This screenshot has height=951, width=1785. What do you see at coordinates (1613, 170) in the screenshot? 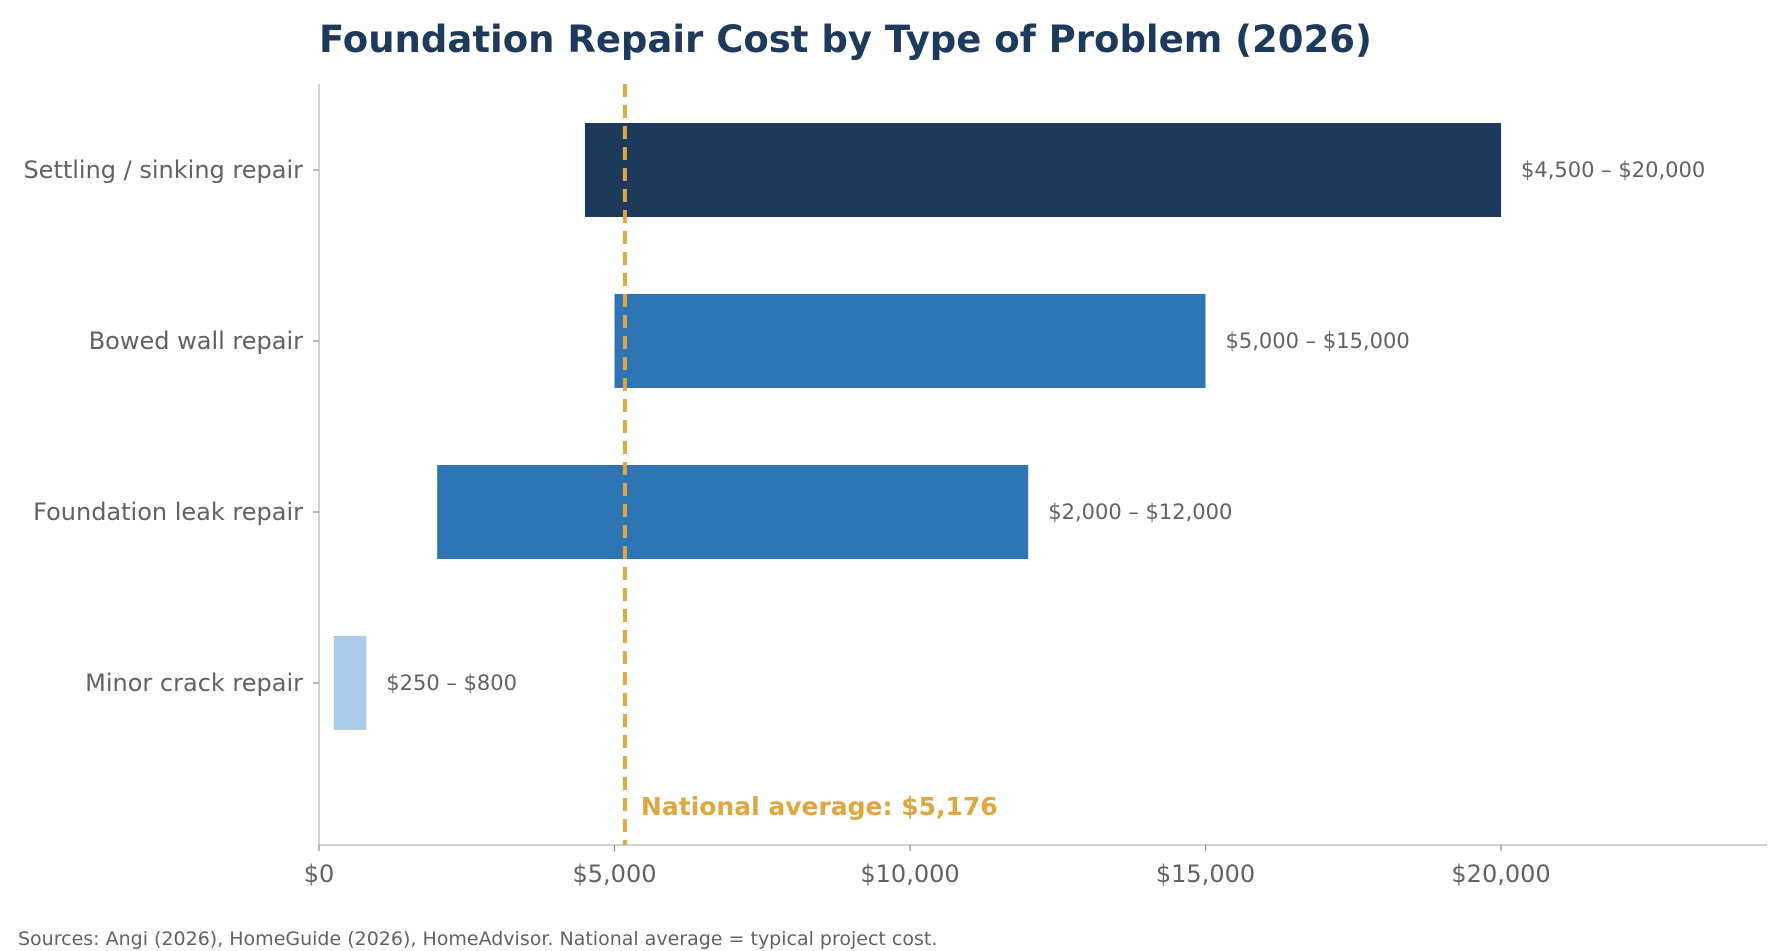
I see `data-label-0: $4,500 – $20,000` at bounding box center [1613, 170].